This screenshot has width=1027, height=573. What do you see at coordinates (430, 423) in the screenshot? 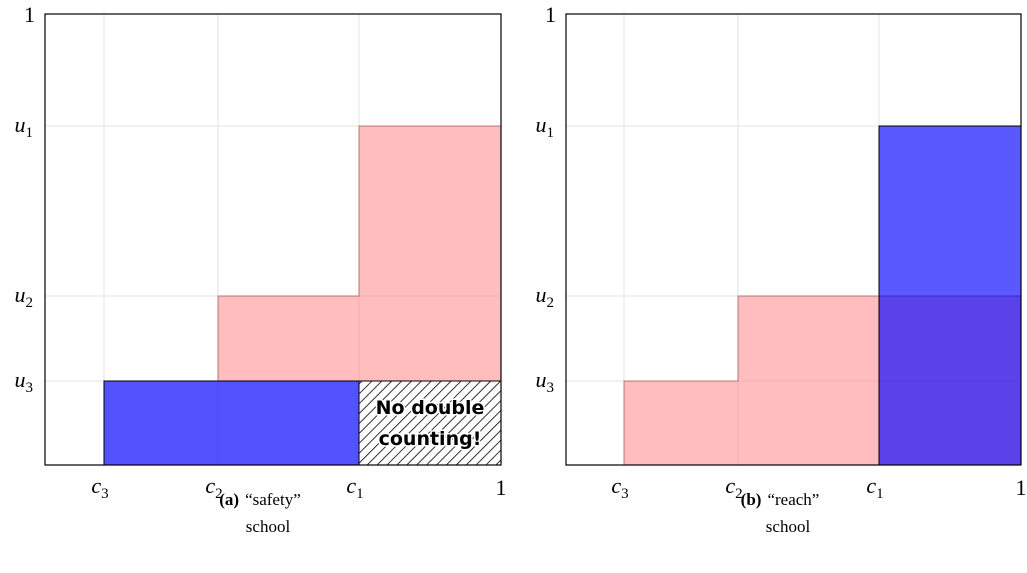
I see `hatched-region` at bounding box center [430, 423].